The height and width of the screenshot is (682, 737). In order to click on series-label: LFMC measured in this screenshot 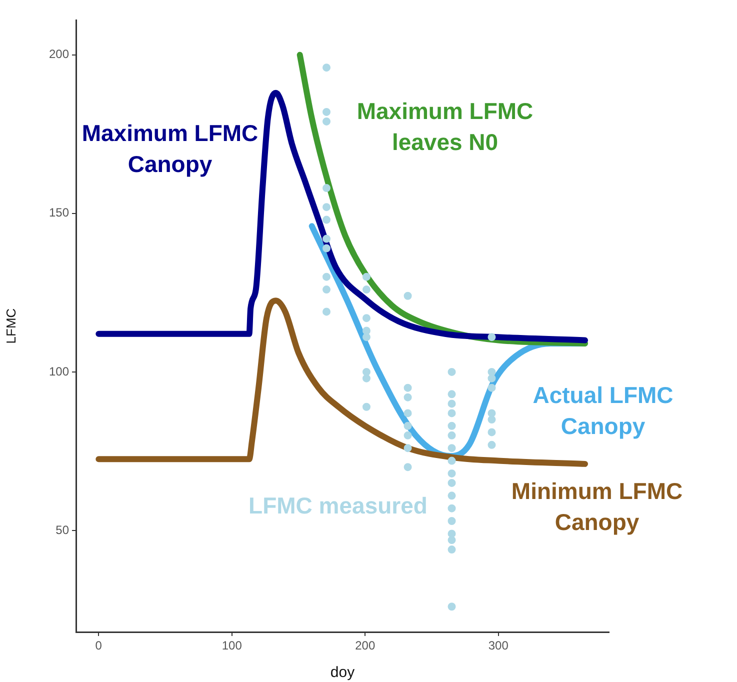, I will do `click(338, 505)`.